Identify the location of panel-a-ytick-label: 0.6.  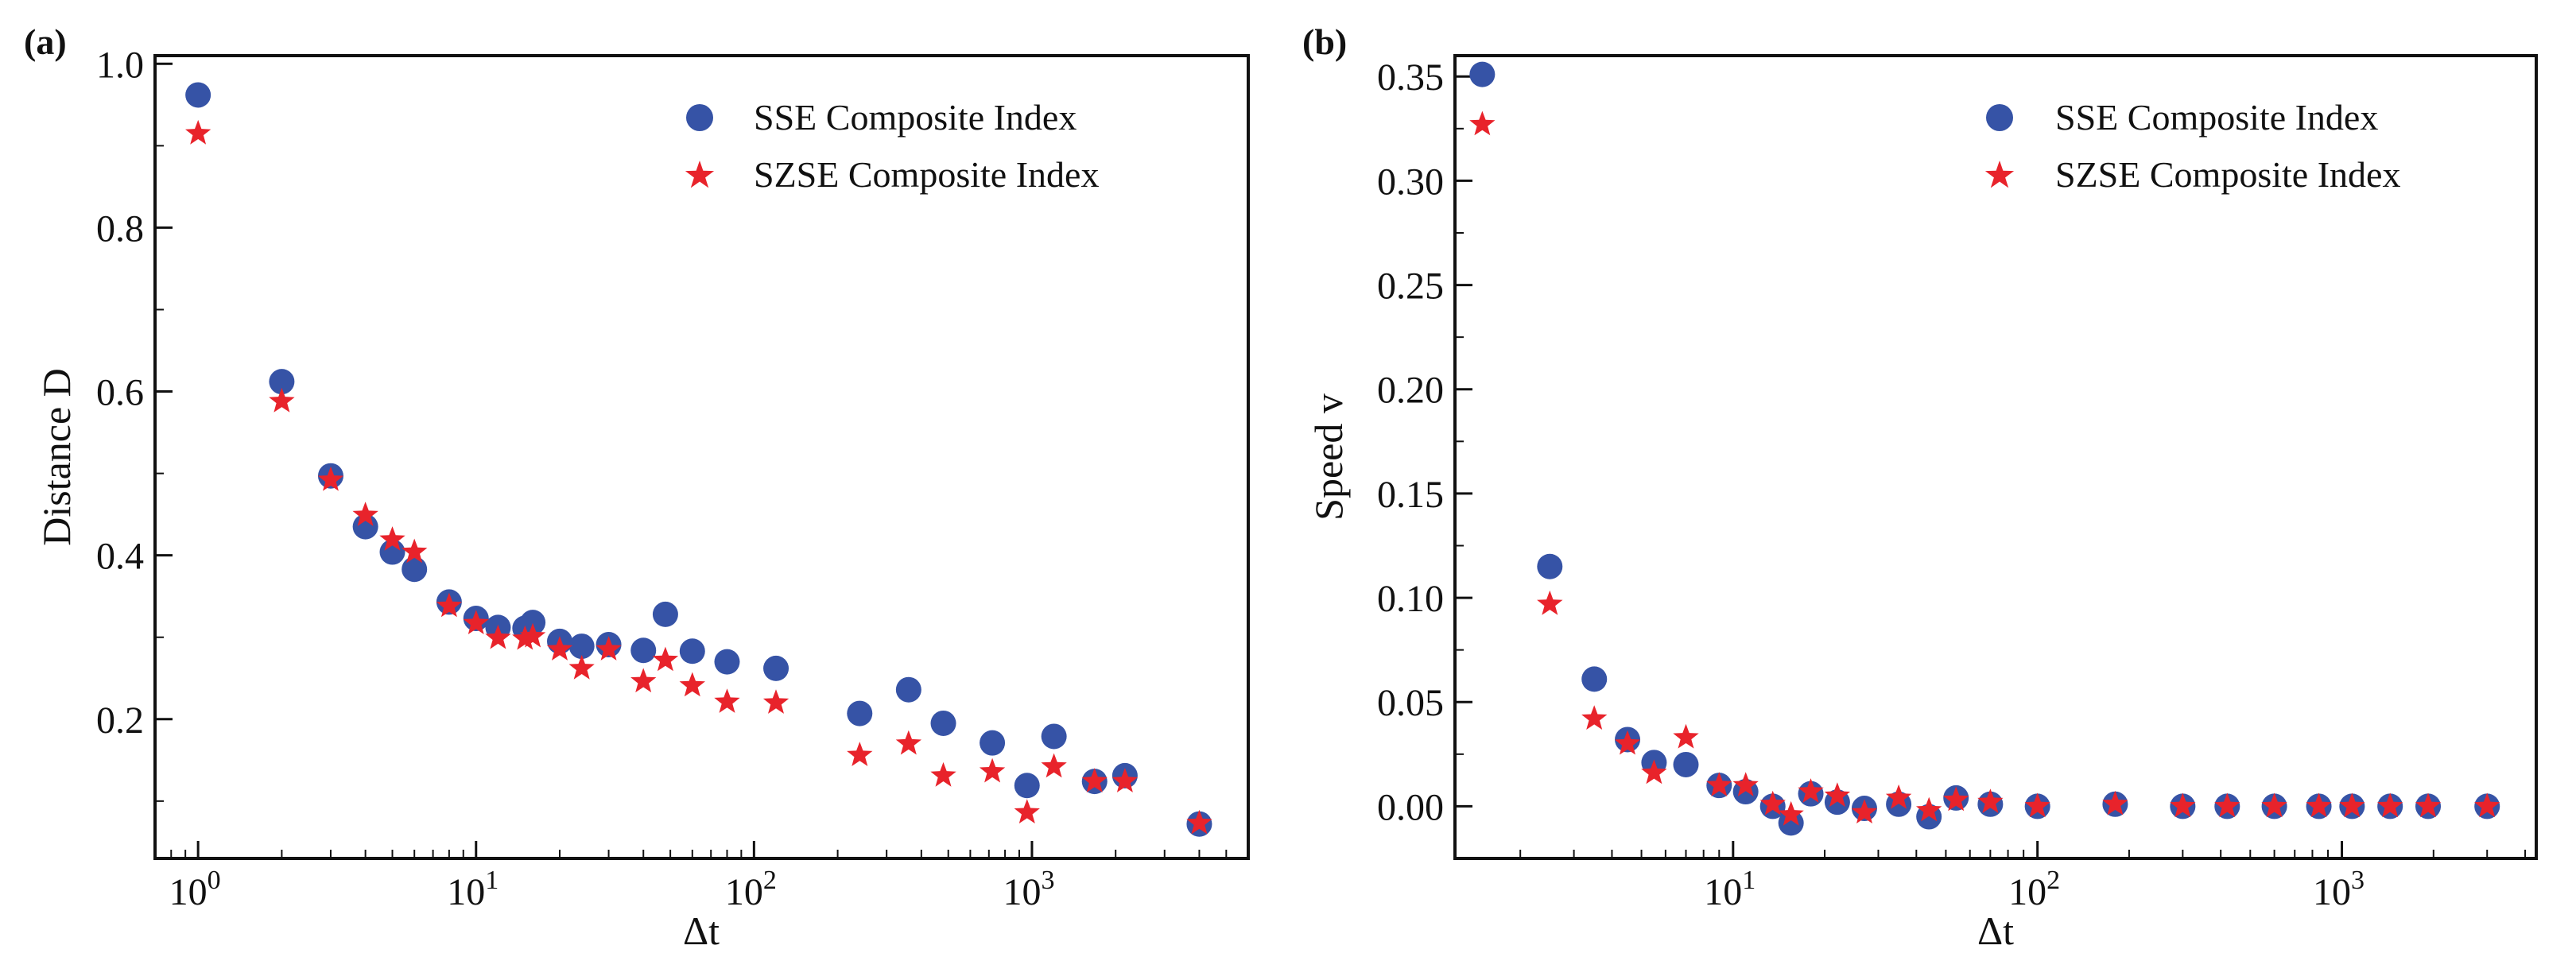
(120, 393).